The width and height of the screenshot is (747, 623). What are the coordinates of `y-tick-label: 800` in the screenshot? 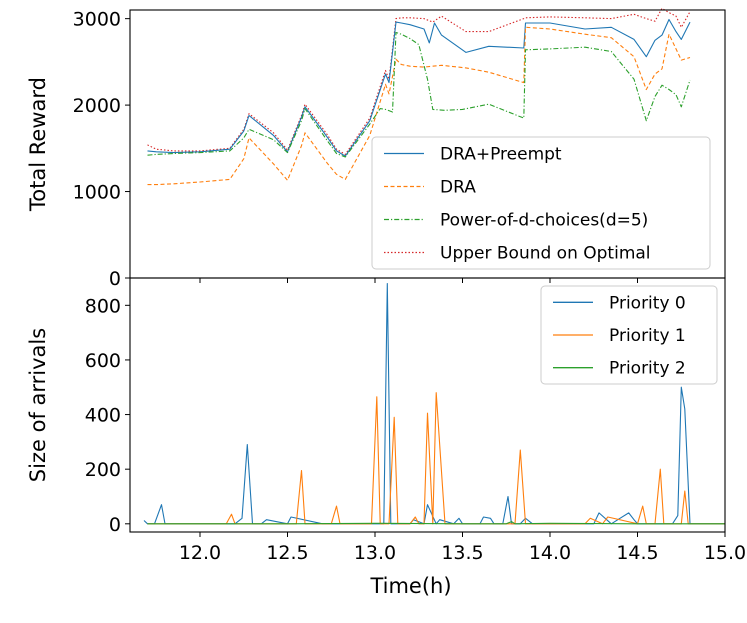 It's located at (103, 306).